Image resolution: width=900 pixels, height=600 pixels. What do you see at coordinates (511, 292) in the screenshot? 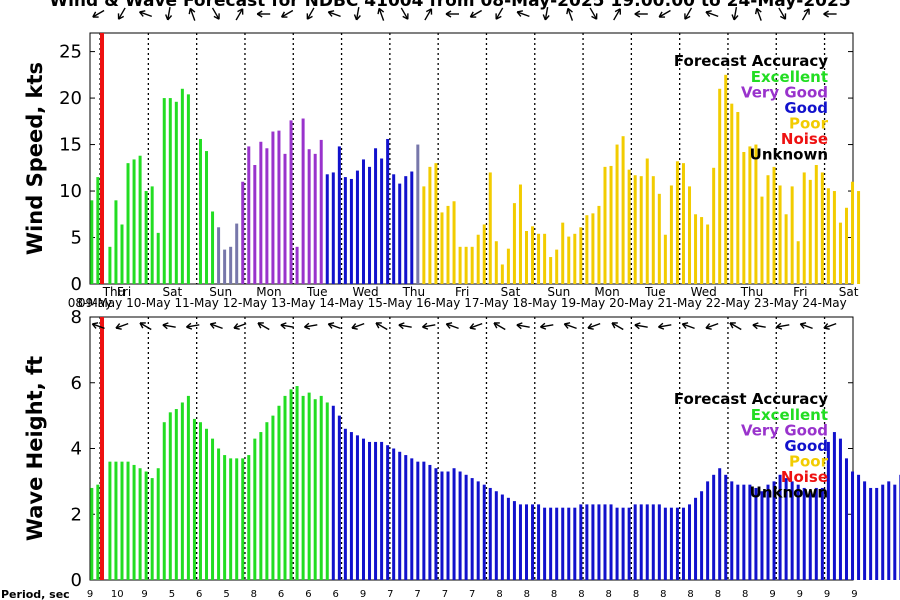
I see `day-name-label: Sat` at bounding box center [511, 292].